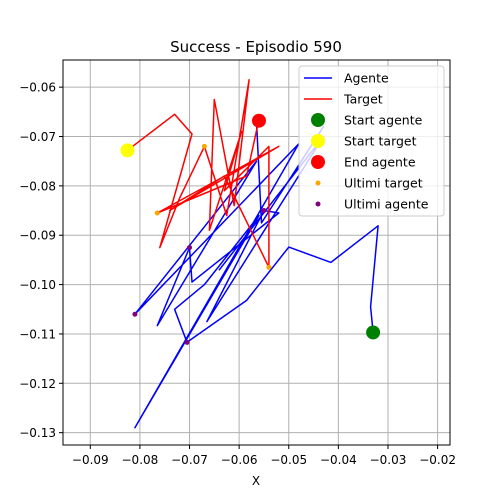 This screenshot has width=500, height=500. What do you see at coordinates (386, 204) in the screenshot?
I see `legend-label-ultimi-agente: Ultimi agente` at bounding box center [386, 204].